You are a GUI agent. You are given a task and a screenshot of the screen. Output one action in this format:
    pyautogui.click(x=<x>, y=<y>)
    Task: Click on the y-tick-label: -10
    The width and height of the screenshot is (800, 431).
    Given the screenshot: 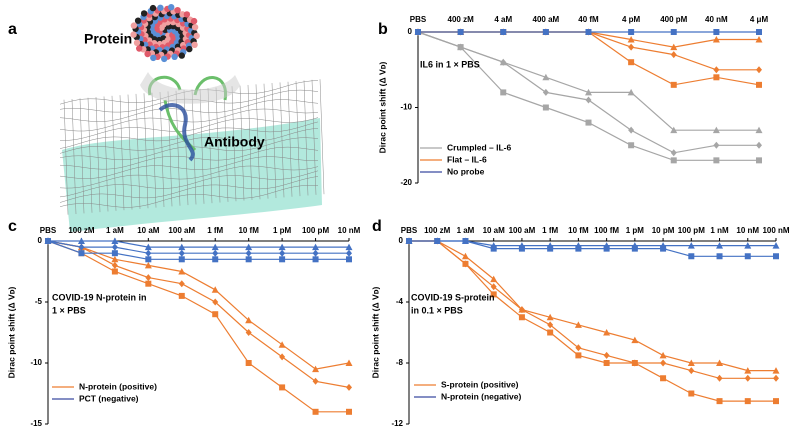 What is the action you would take?
    pyautogui.click(x=36, y=362)
    